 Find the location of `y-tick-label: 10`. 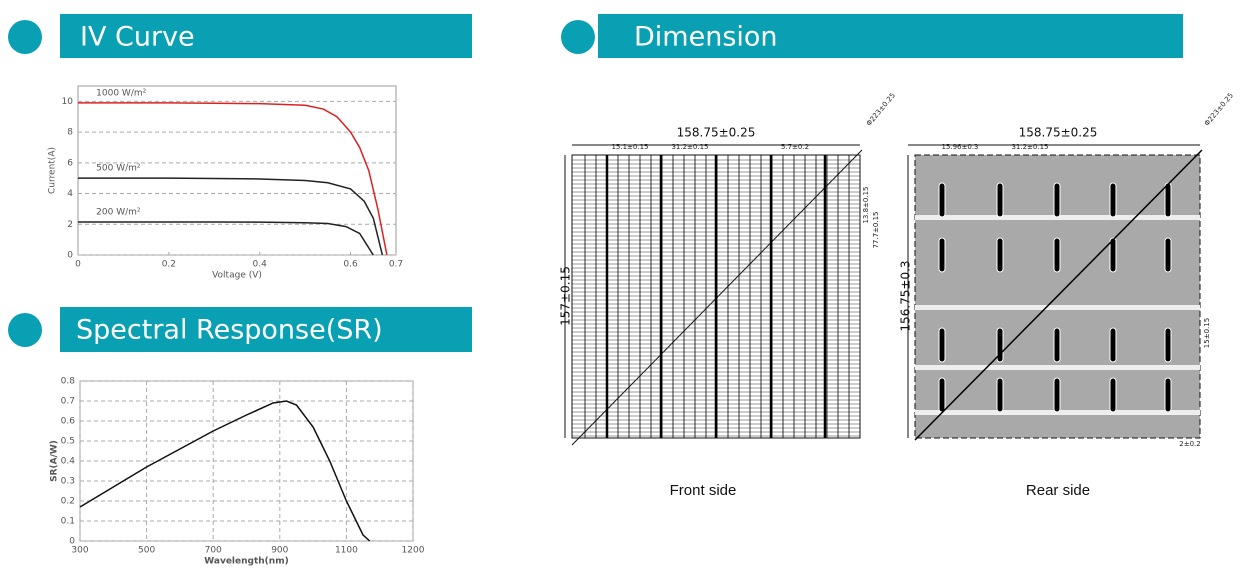

y-tick-label: 10 is located at coordinates (68, 102).